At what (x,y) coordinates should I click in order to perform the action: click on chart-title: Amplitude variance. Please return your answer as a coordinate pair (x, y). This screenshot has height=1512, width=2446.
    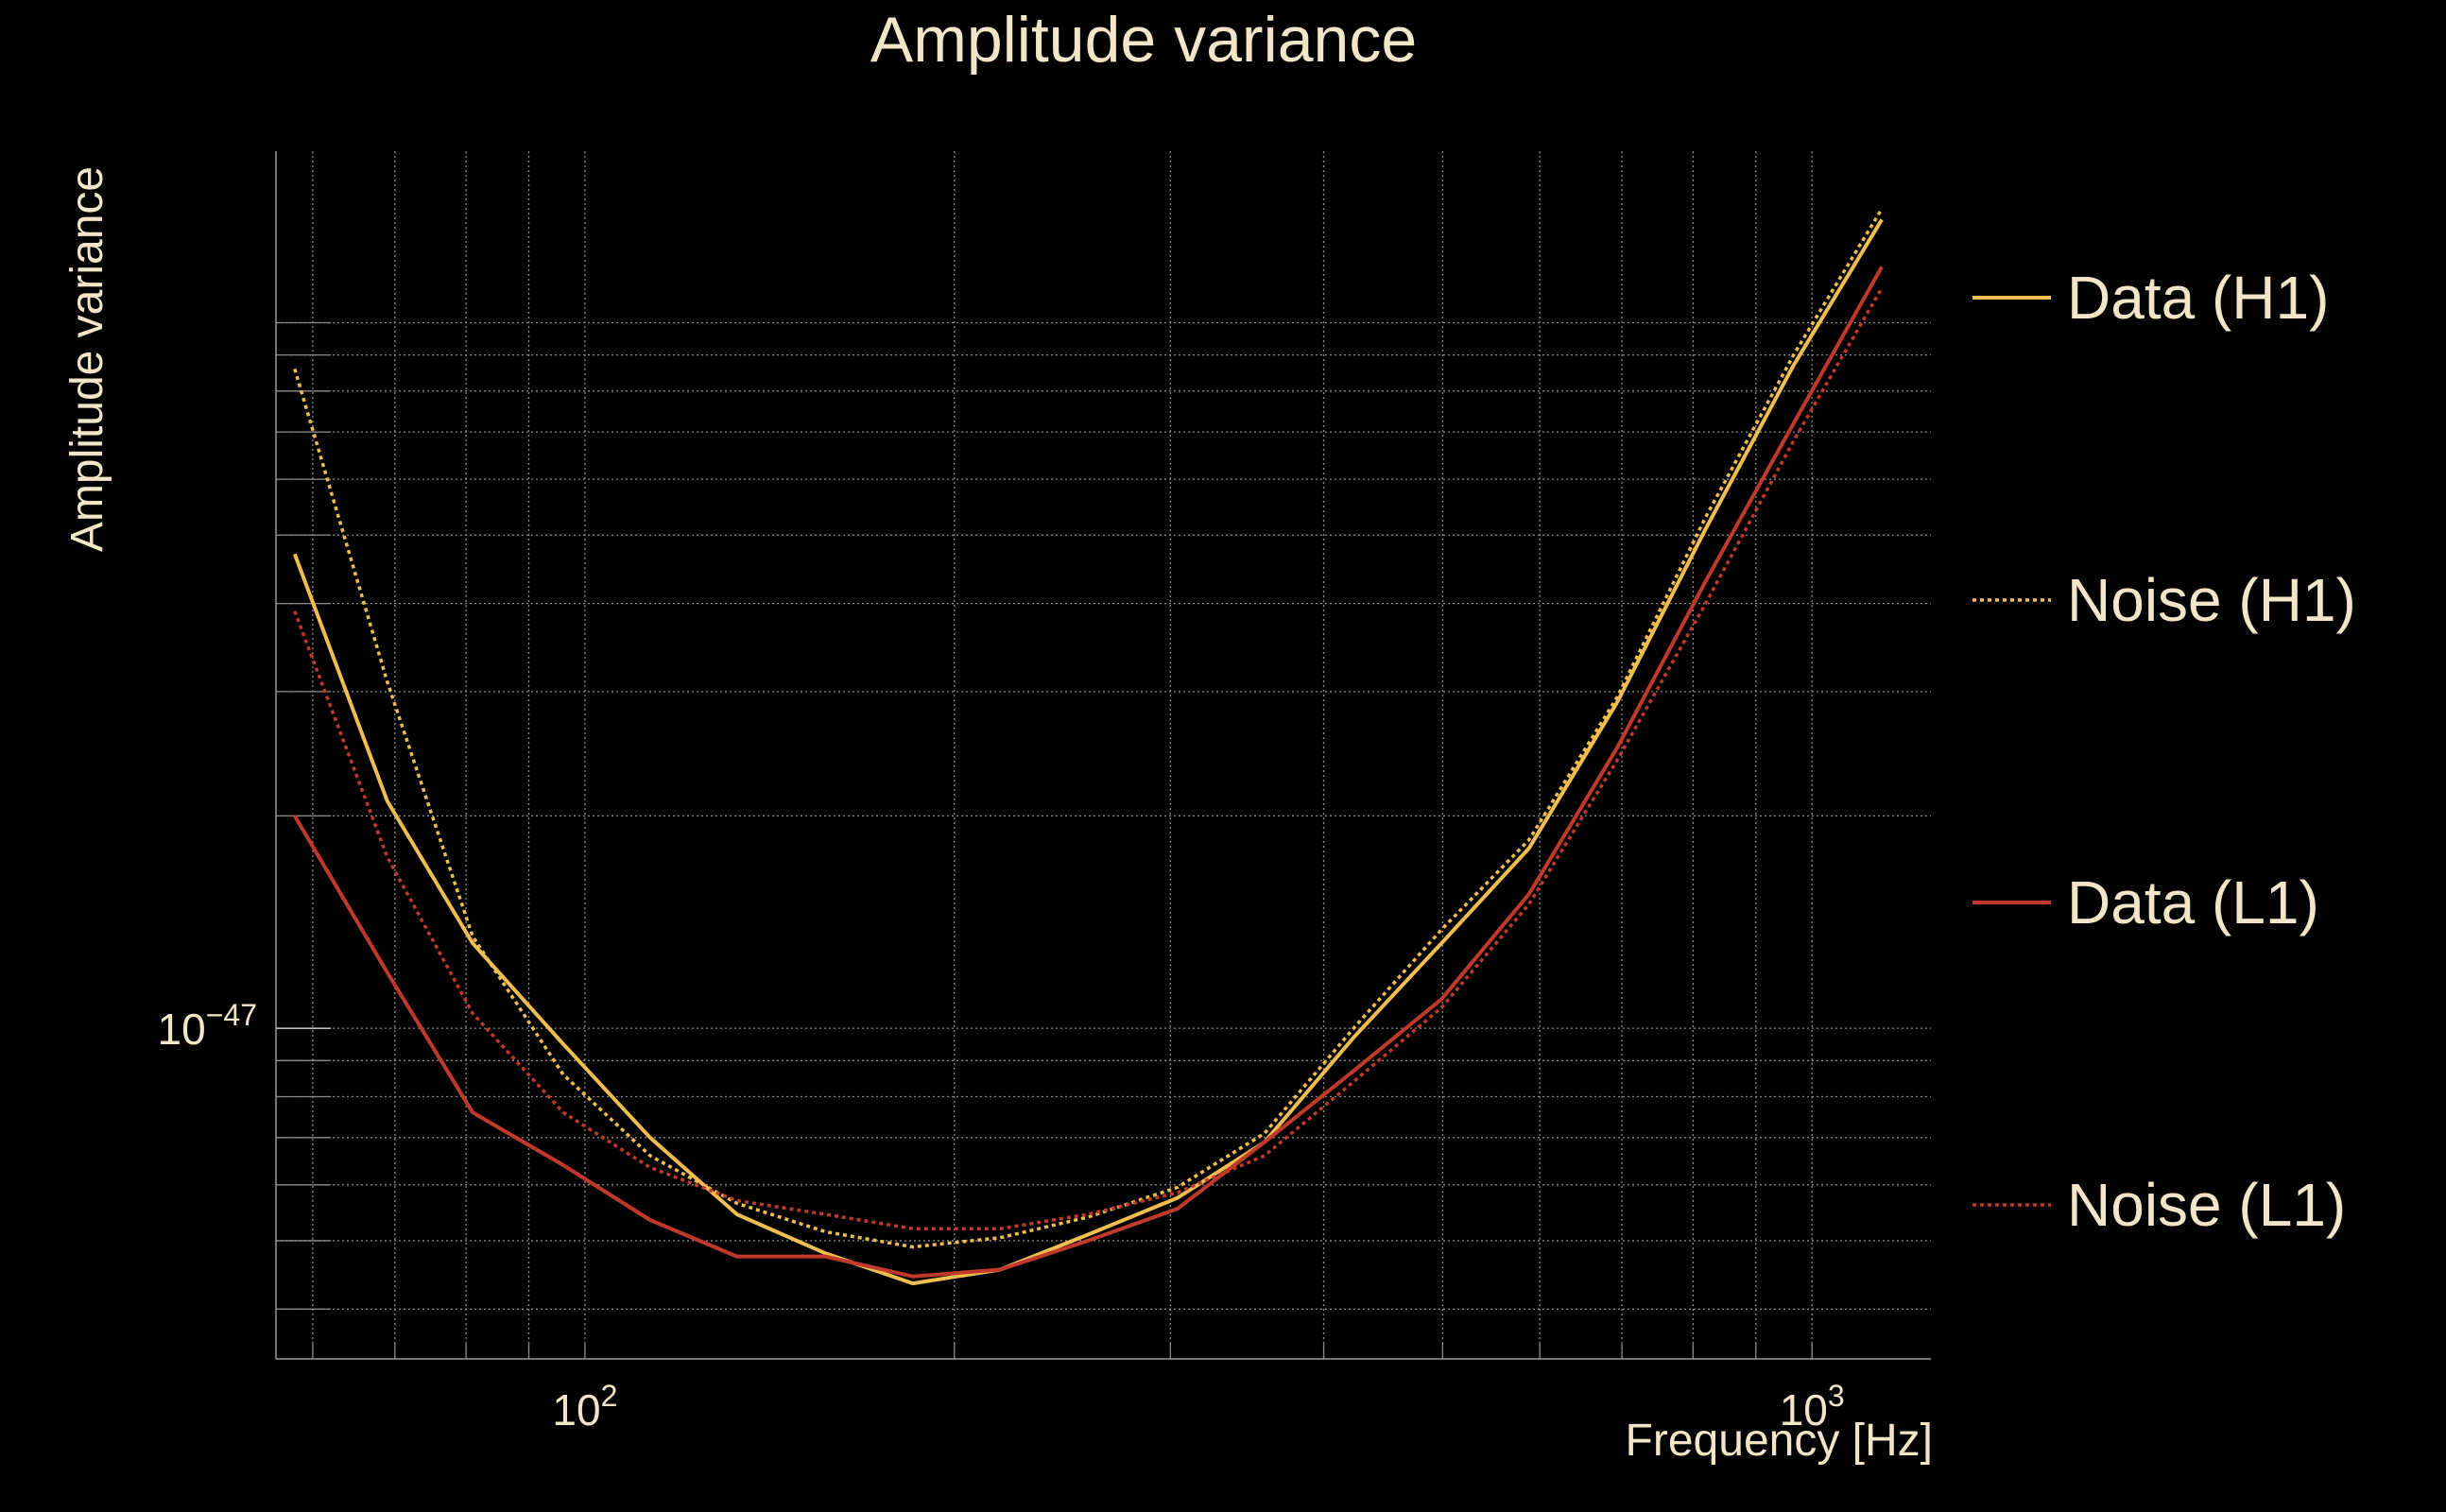
    Looking at the image, I should click on (1144, 40).